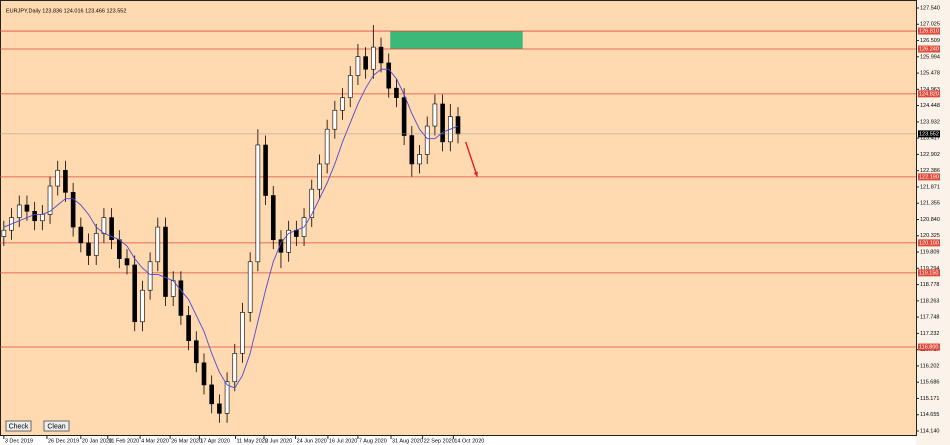 This screenshot has height=445, width=950. I want to click on level-label: 116.800, so click(928, 347).